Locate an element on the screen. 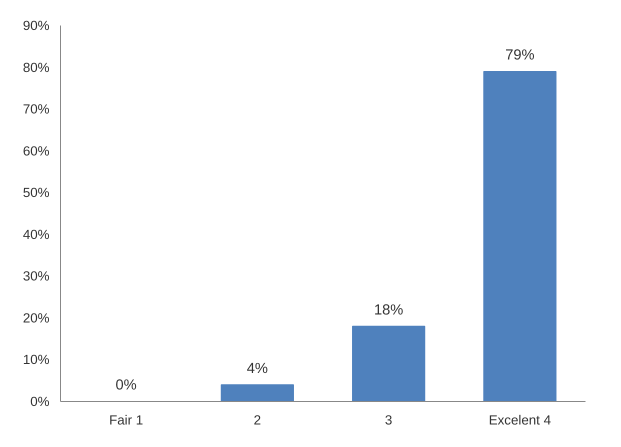 Image resolution: width=621 pixels, height=447 pixels. y-tick-label: 0% is located at coordinates (40, 401).